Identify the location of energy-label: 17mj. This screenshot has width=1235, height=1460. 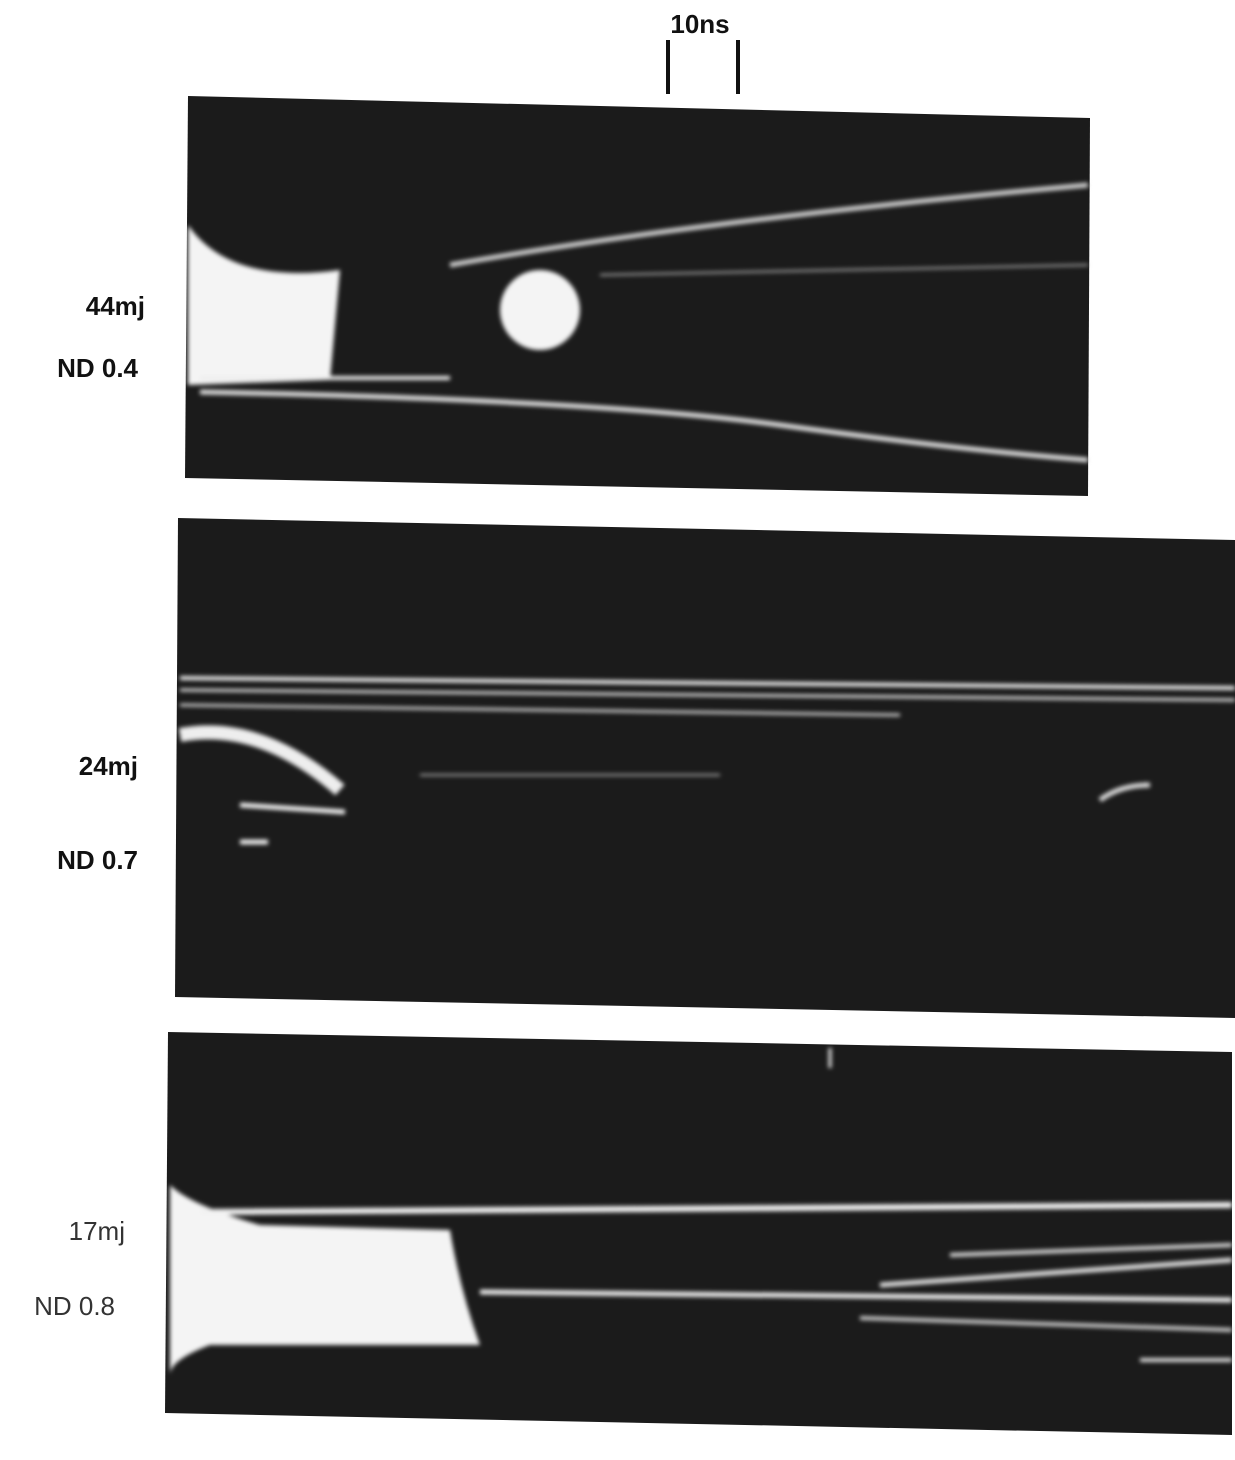
(97, 1231).